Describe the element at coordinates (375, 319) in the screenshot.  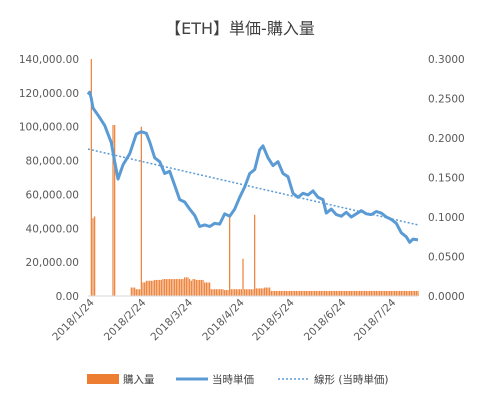
I see `x-tick-label: 2018/7/24` at that location.